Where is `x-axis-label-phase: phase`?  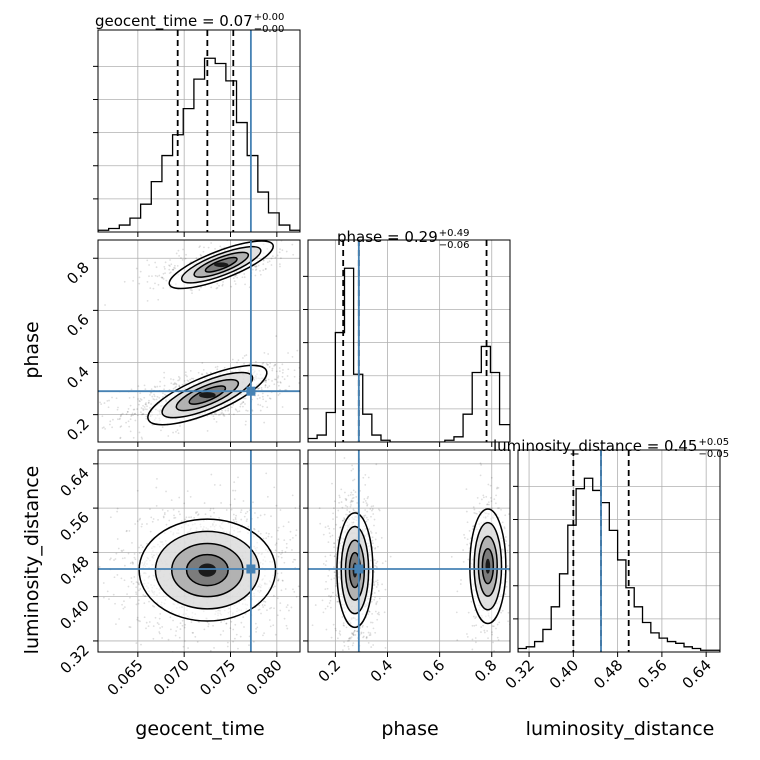 x-axis-label-phase: phase is located at coordinates (409, 729).